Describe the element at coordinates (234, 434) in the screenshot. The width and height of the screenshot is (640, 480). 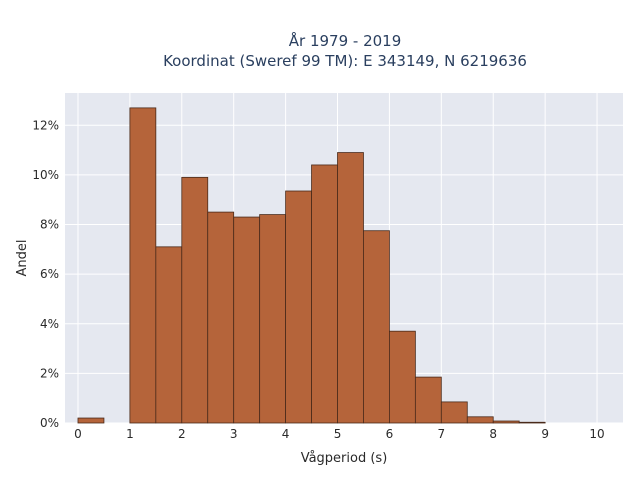
I see `x-tick-label: 3` at that location.